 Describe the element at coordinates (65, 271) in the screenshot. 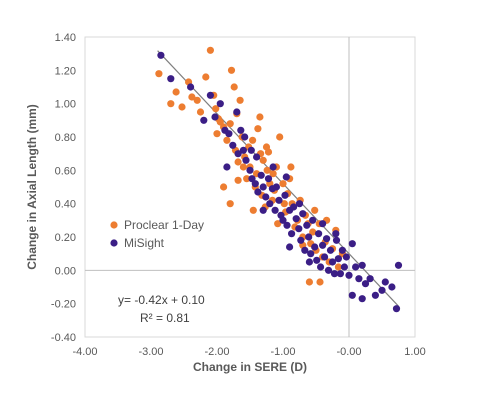

I see `y-tick-label: 0.00` at that location.